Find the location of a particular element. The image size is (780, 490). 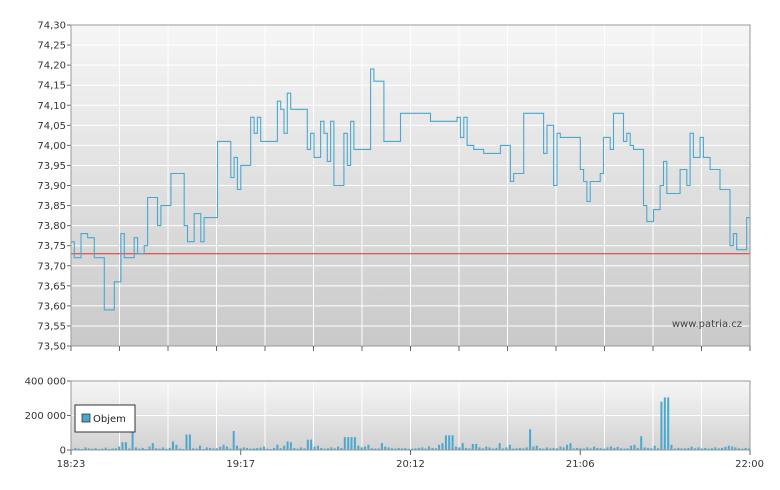

price-y-tick-label: 73,50 is located at coordinates (51, 347).